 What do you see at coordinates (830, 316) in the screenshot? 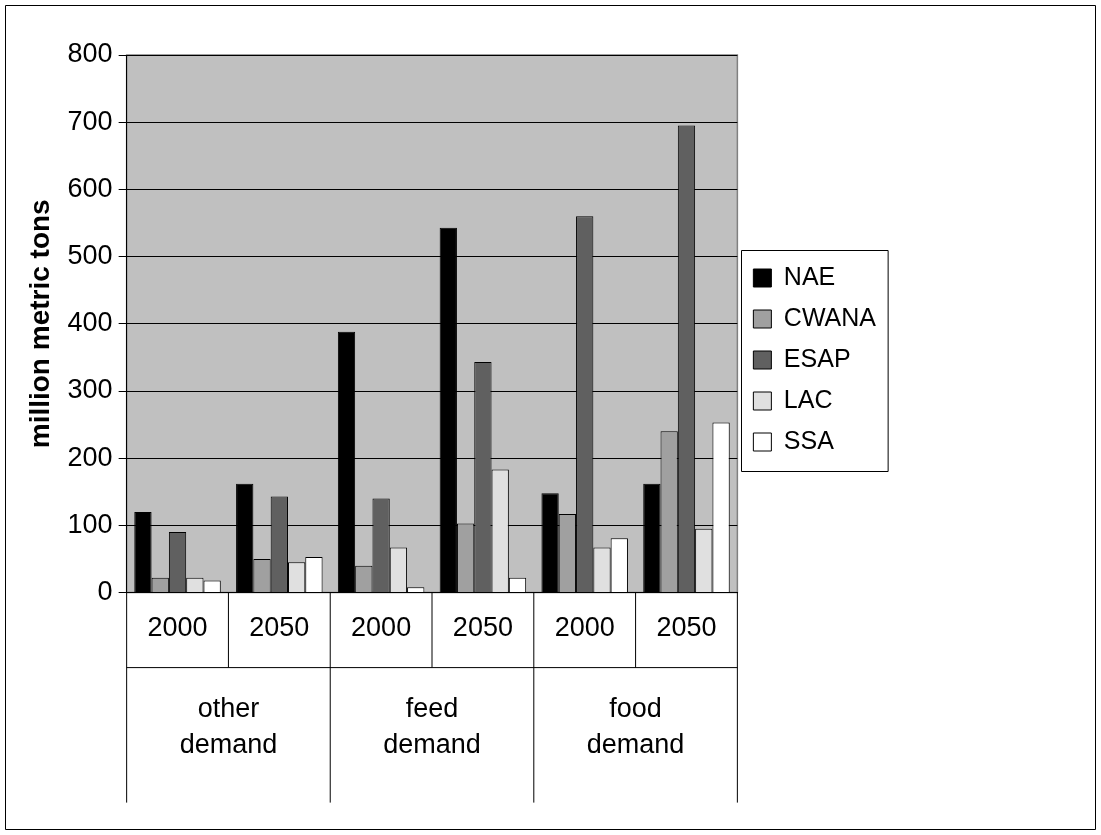
I see `legend-label: CWANA` at bounding box center [830, 316].